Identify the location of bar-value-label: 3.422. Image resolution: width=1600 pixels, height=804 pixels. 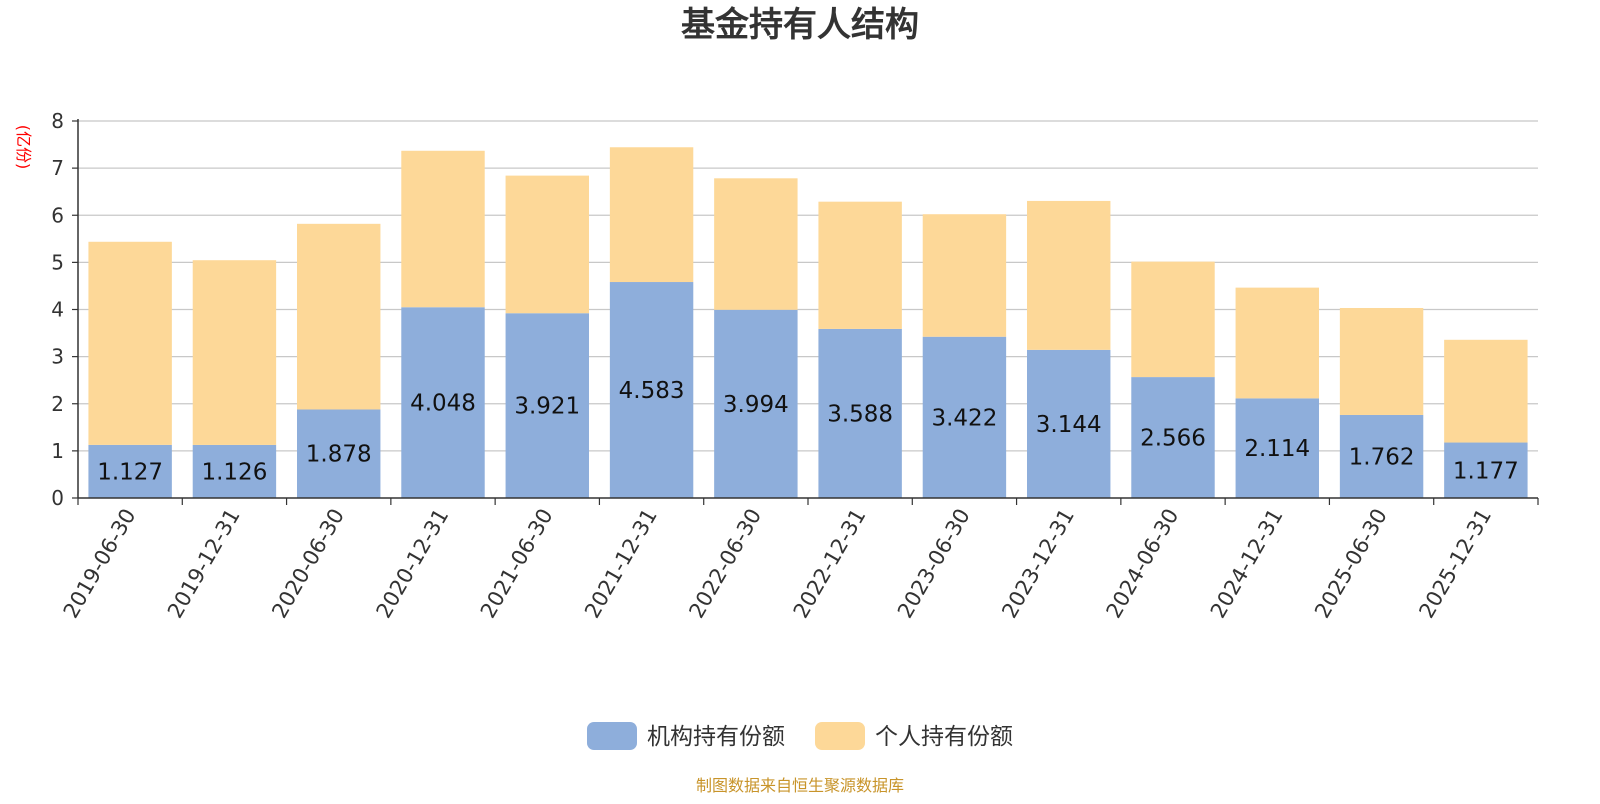
(964, 418).